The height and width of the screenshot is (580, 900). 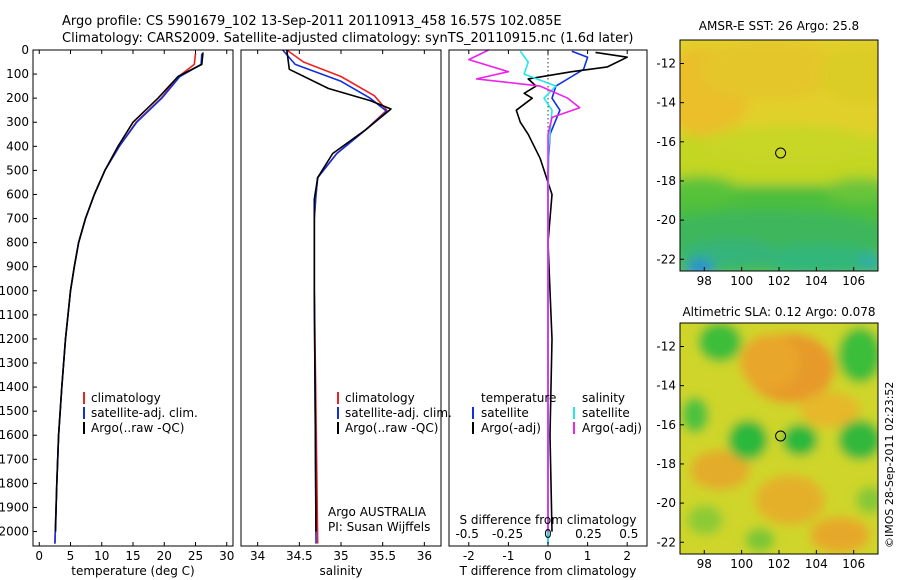 What do you see at coordinates (164, 556) in the screenshot?
I see `temperature-xtick-label: 20` at bounding box center [164, 556].